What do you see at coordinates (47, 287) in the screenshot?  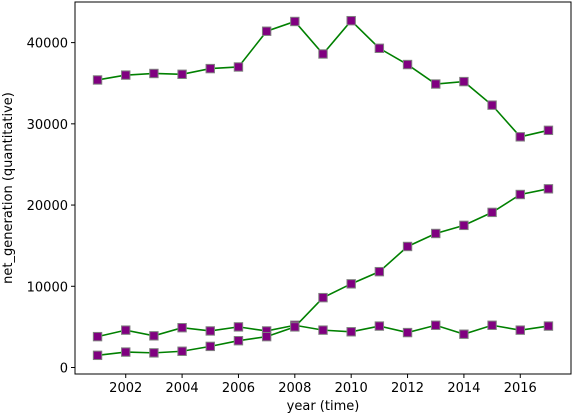 I see `y-tick-label: 10000` at bounding box center [47, 287].